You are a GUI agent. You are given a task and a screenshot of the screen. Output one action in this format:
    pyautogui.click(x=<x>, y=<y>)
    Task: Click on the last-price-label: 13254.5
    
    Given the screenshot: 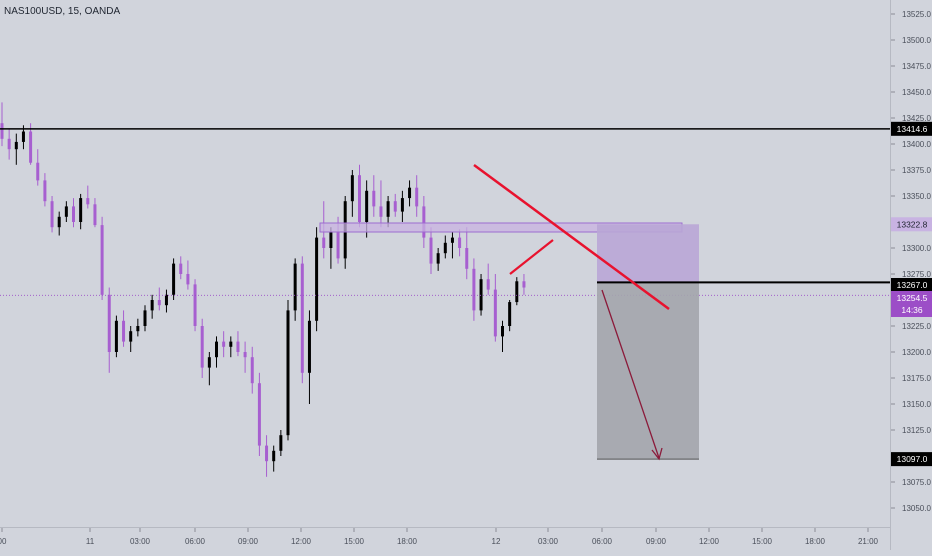 What is the action you would take?
    pyautogui.click(x=911, y=298)
    